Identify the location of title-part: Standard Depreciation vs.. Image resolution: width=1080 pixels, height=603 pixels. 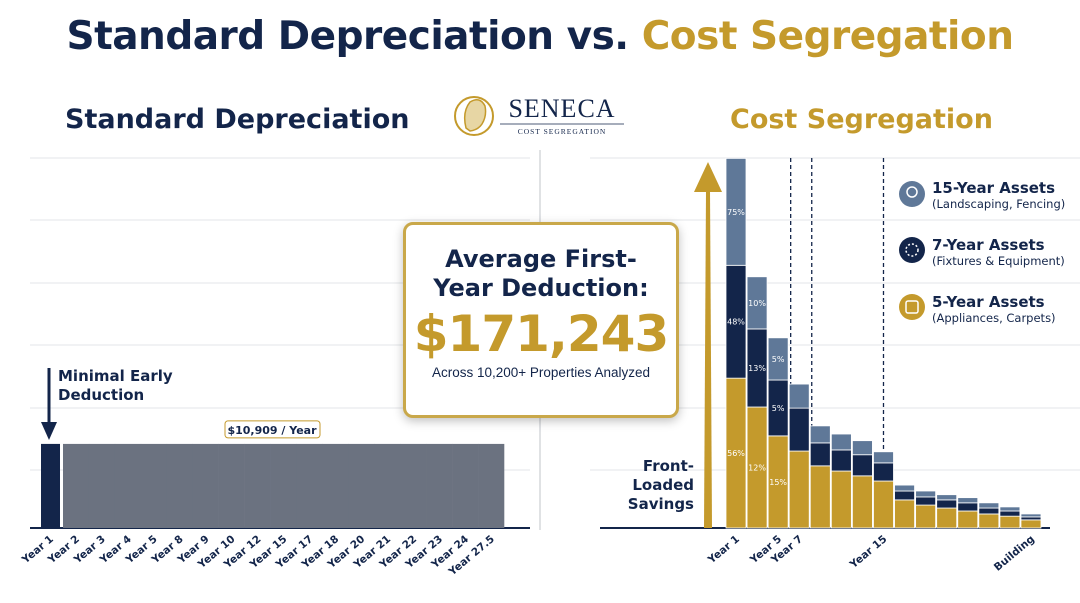
(348, 36).